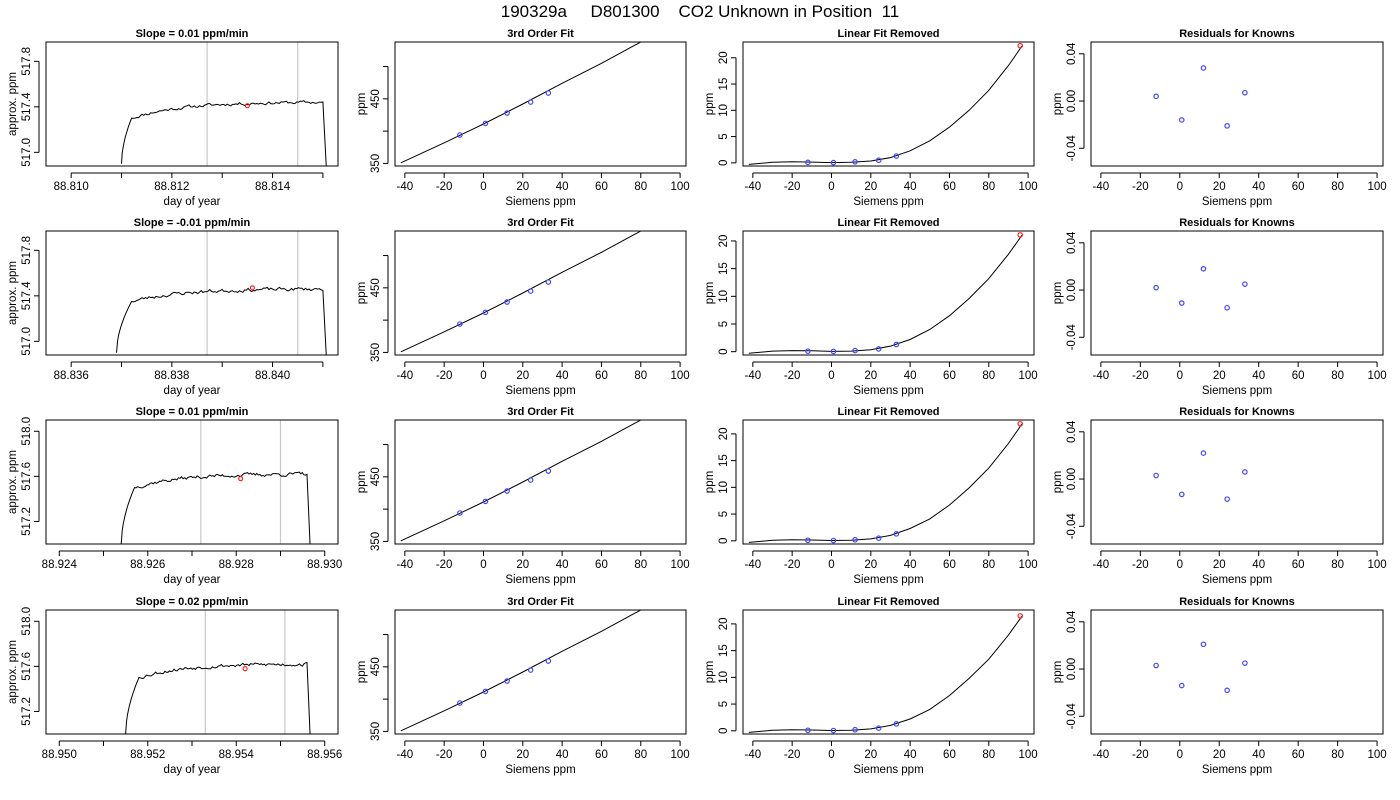  Describe the element at coordinates (724, 324) in the screenshot. I see `y-tick-label: 5` at that location.